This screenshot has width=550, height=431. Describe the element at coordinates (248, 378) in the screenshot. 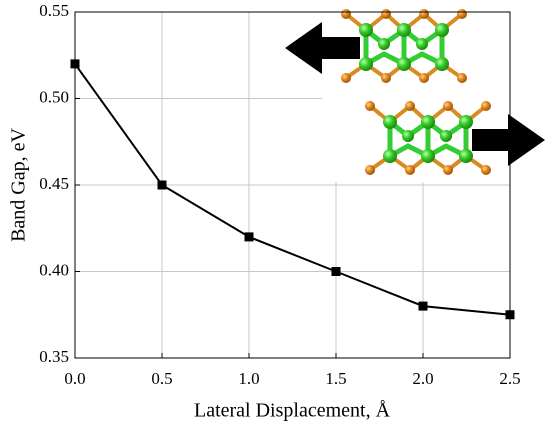

I see `x-tick-label: 1.0` at that location.